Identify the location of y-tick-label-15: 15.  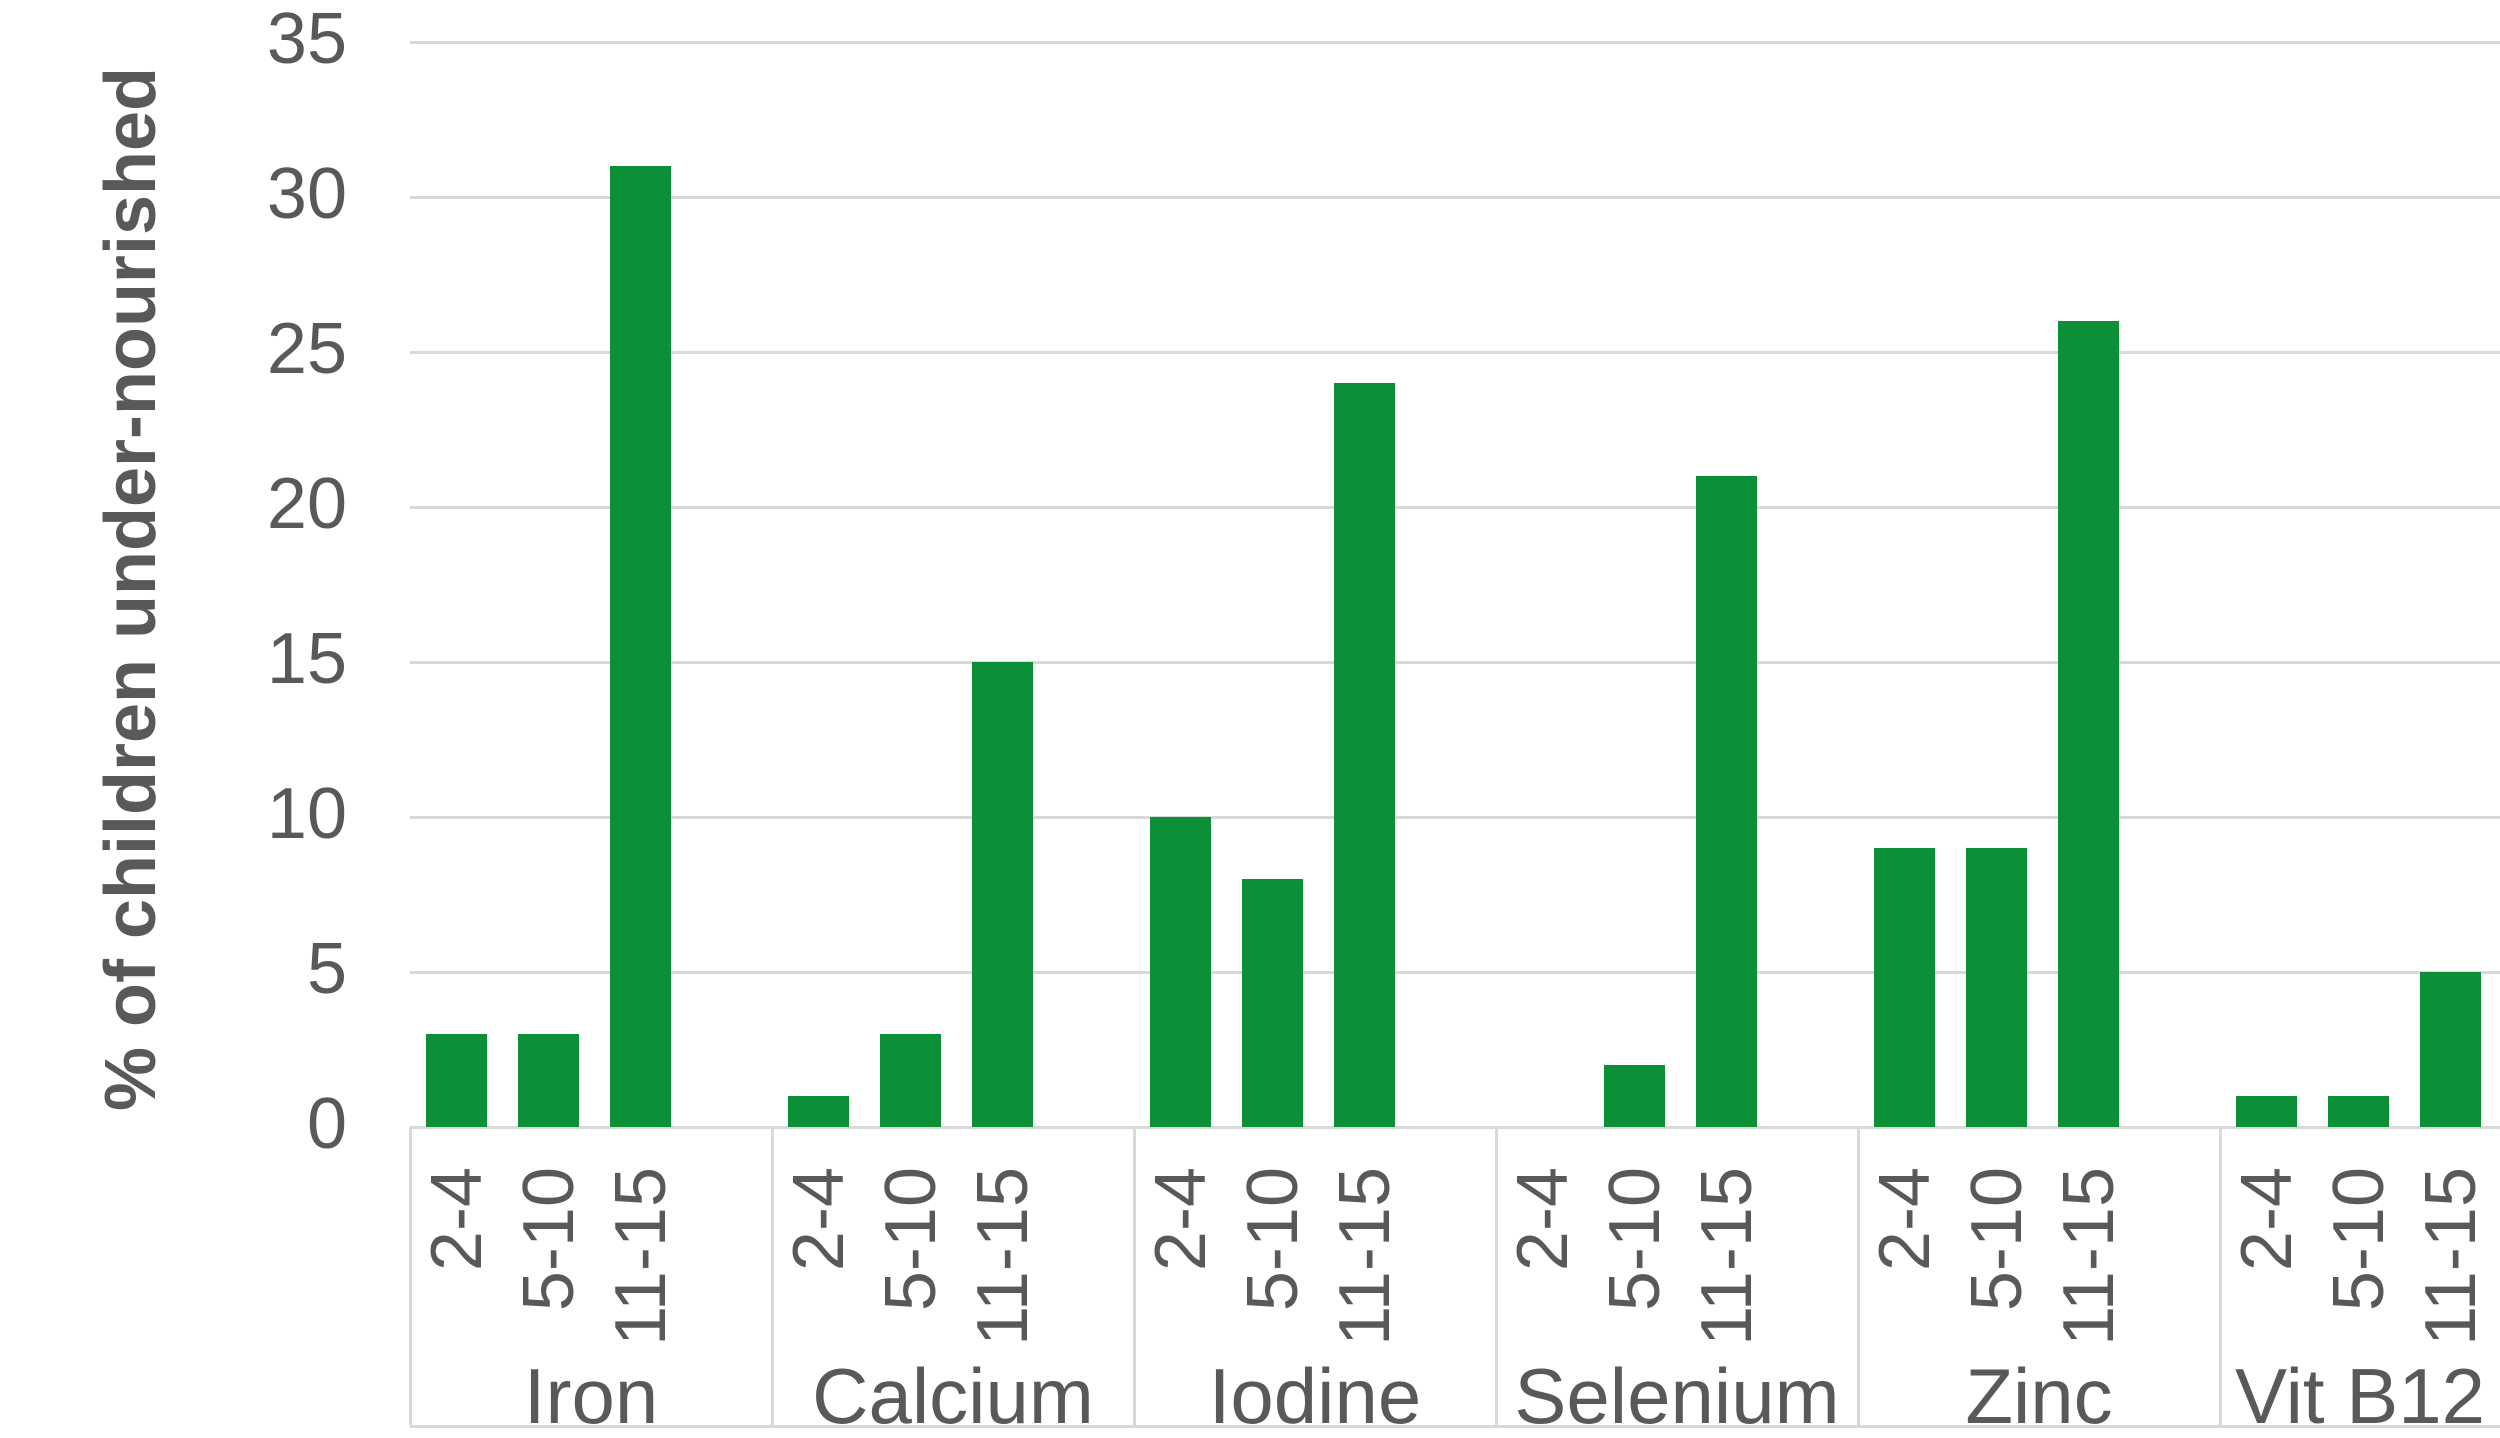
(306, 659).